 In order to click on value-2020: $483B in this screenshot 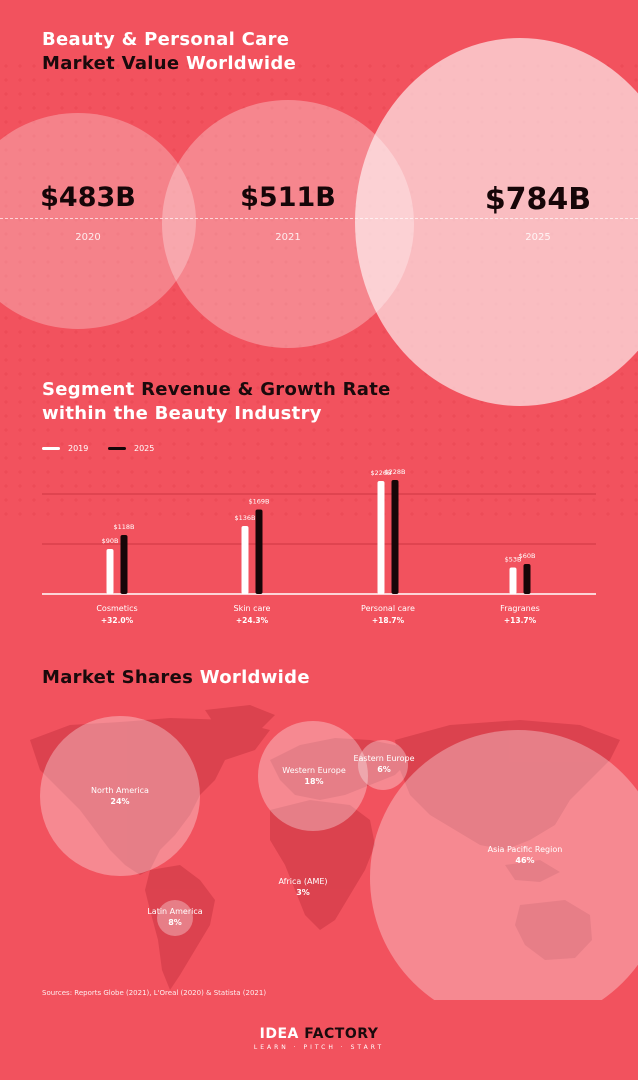, I will do `click(88, 197)`.